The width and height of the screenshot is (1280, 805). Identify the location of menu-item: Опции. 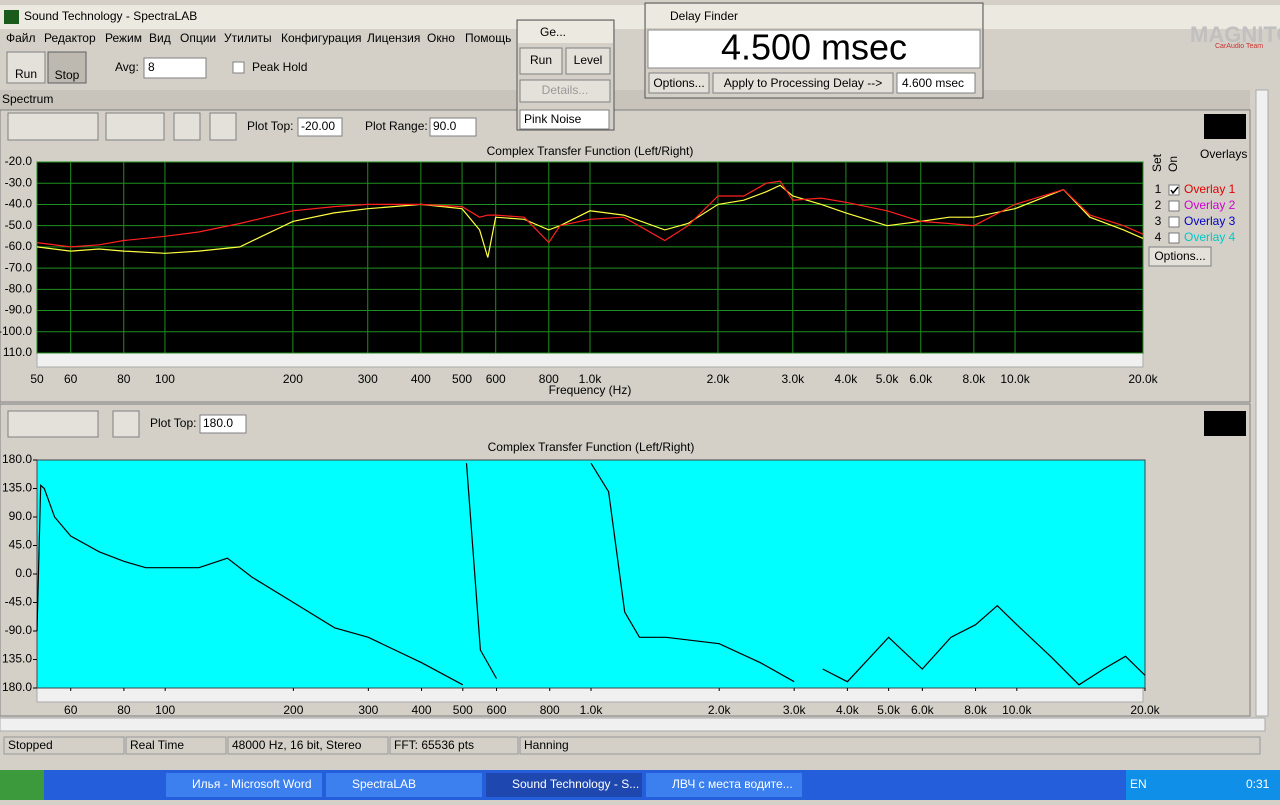
(198, 38).